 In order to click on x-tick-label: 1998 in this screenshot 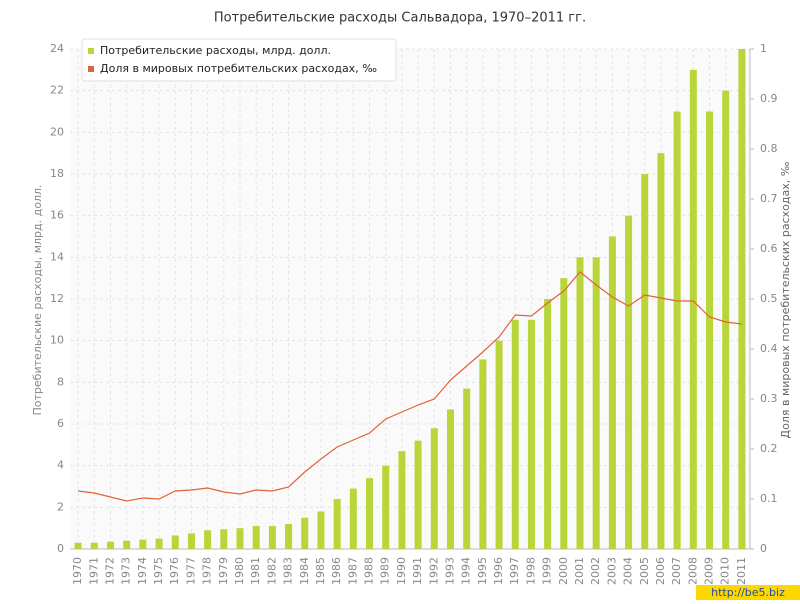, I will do `click(530, 571)`.